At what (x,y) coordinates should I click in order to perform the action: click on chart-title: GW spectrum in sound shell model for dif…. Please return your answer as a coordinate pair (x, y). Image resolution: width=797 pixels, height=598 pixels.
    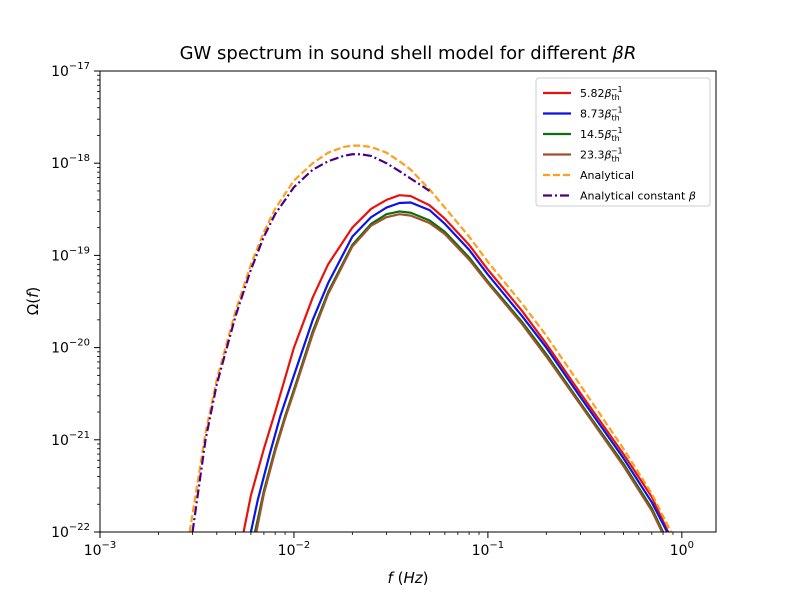
    Looking at the image, I should click on (408, 53).